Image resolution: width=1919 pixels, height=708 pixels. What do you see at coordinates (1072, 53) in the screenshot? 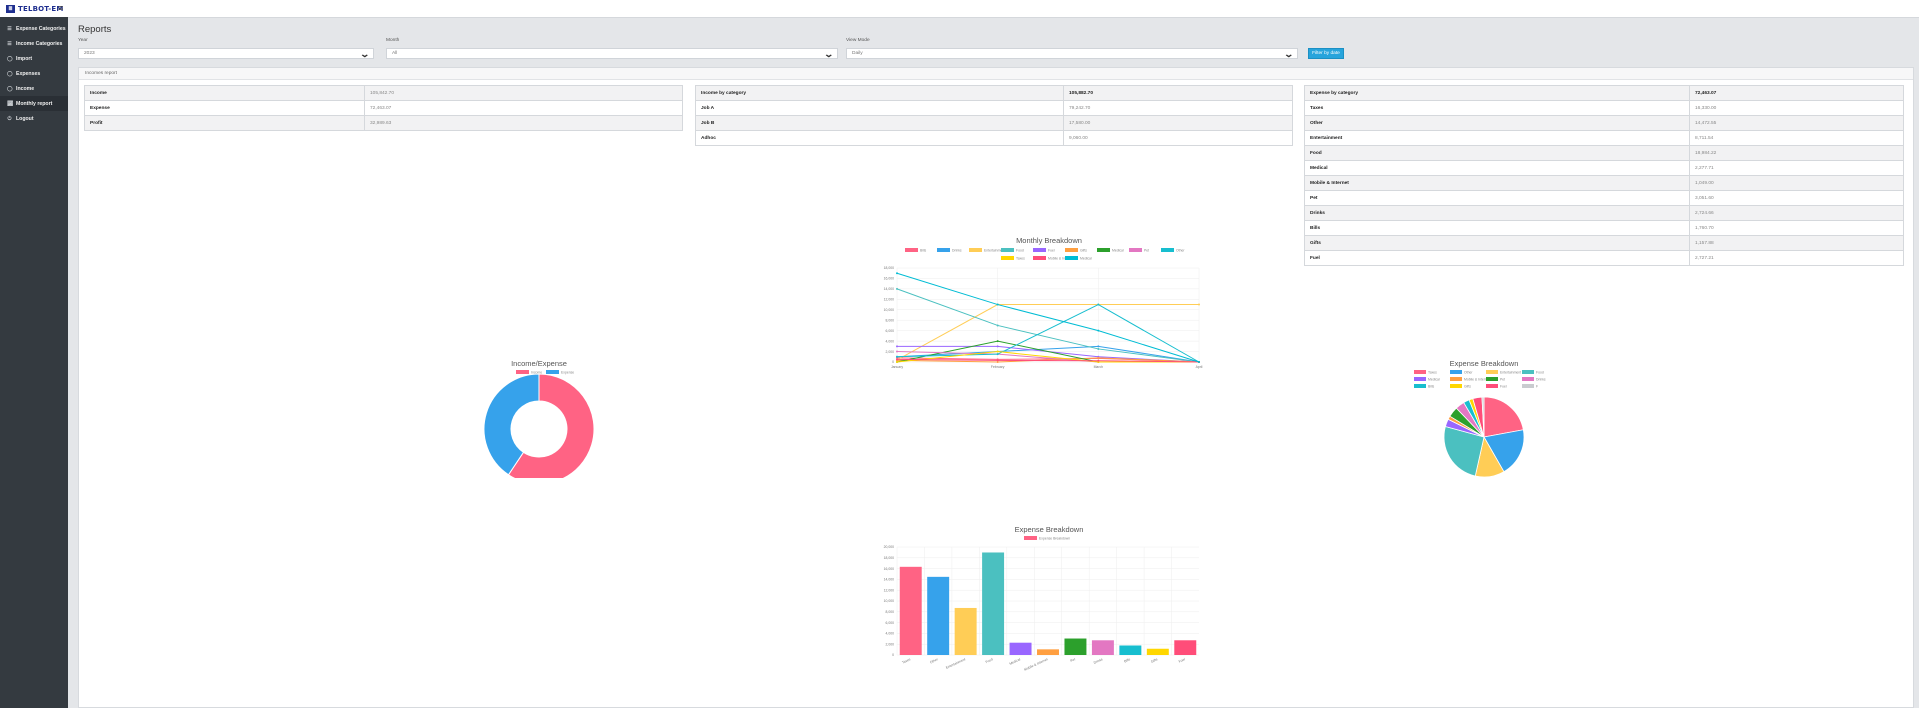
I see `view-mode-select: Daily ⌄` at bounding box center [1072, 53].